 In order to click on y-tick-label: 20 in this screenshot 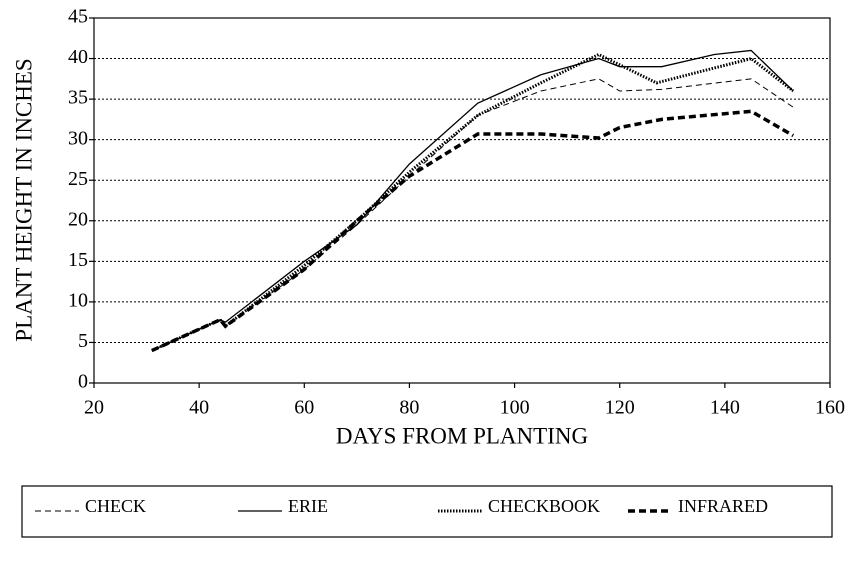, I will do `click(78, 219)`.